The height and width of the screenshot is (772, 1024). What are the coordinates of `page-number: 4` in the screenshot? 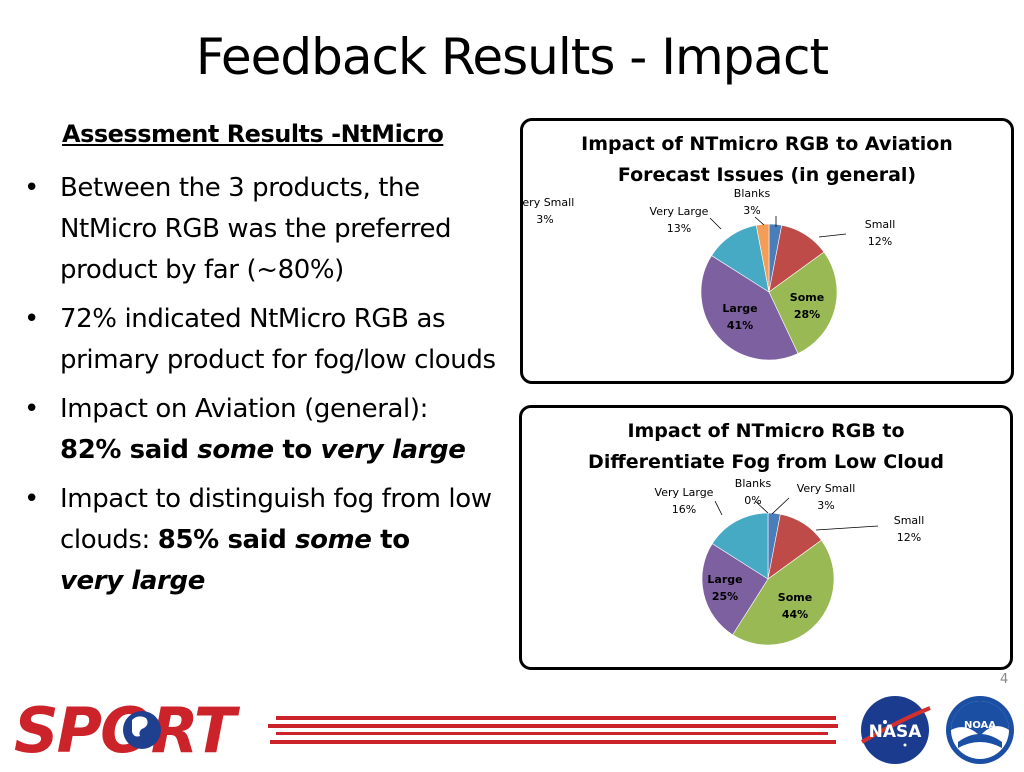 It's located at (1004, 679).